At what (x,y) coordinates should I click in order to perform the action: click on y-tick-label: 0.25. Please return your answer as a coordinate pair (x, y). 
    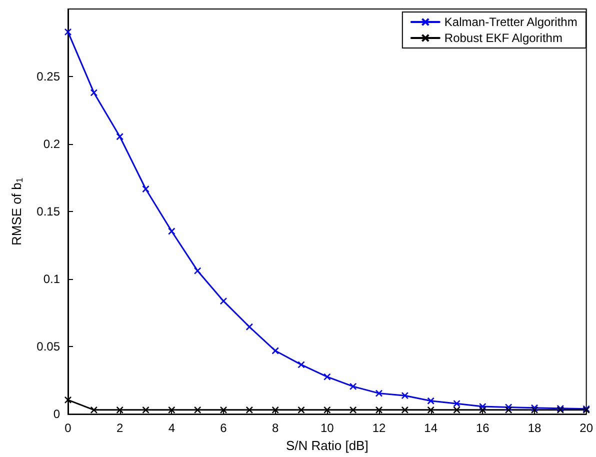
    Looking at the image, I should click on (48, 77).